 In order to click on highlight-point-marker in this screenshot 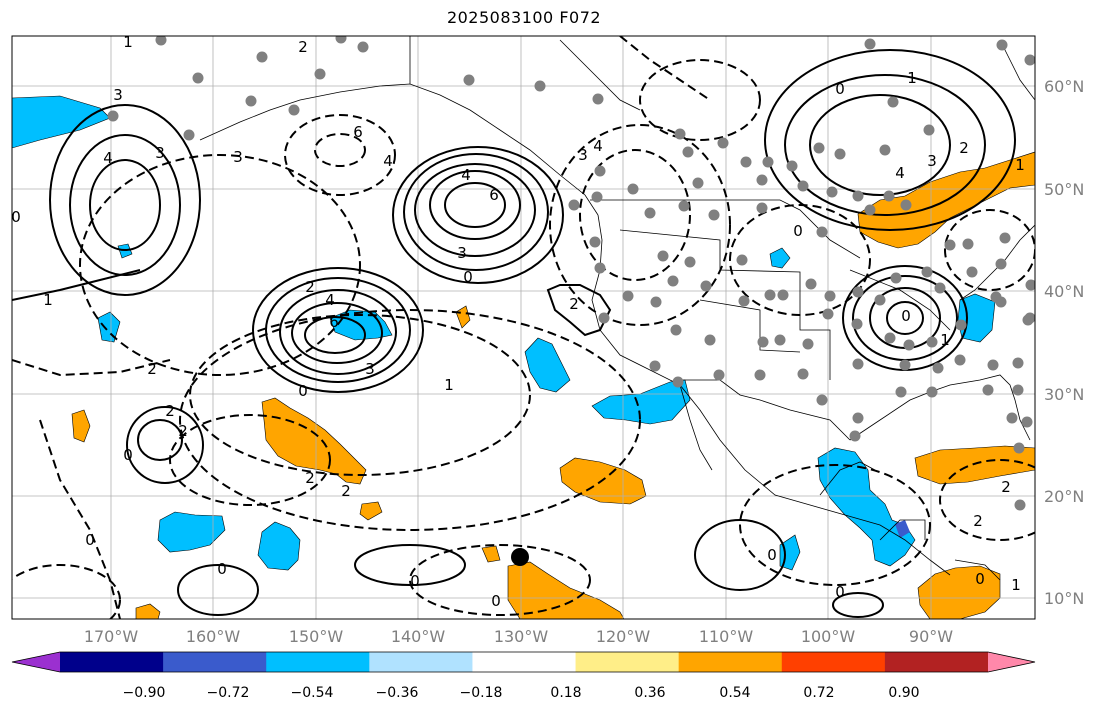, I will do `click(520, 557)`.